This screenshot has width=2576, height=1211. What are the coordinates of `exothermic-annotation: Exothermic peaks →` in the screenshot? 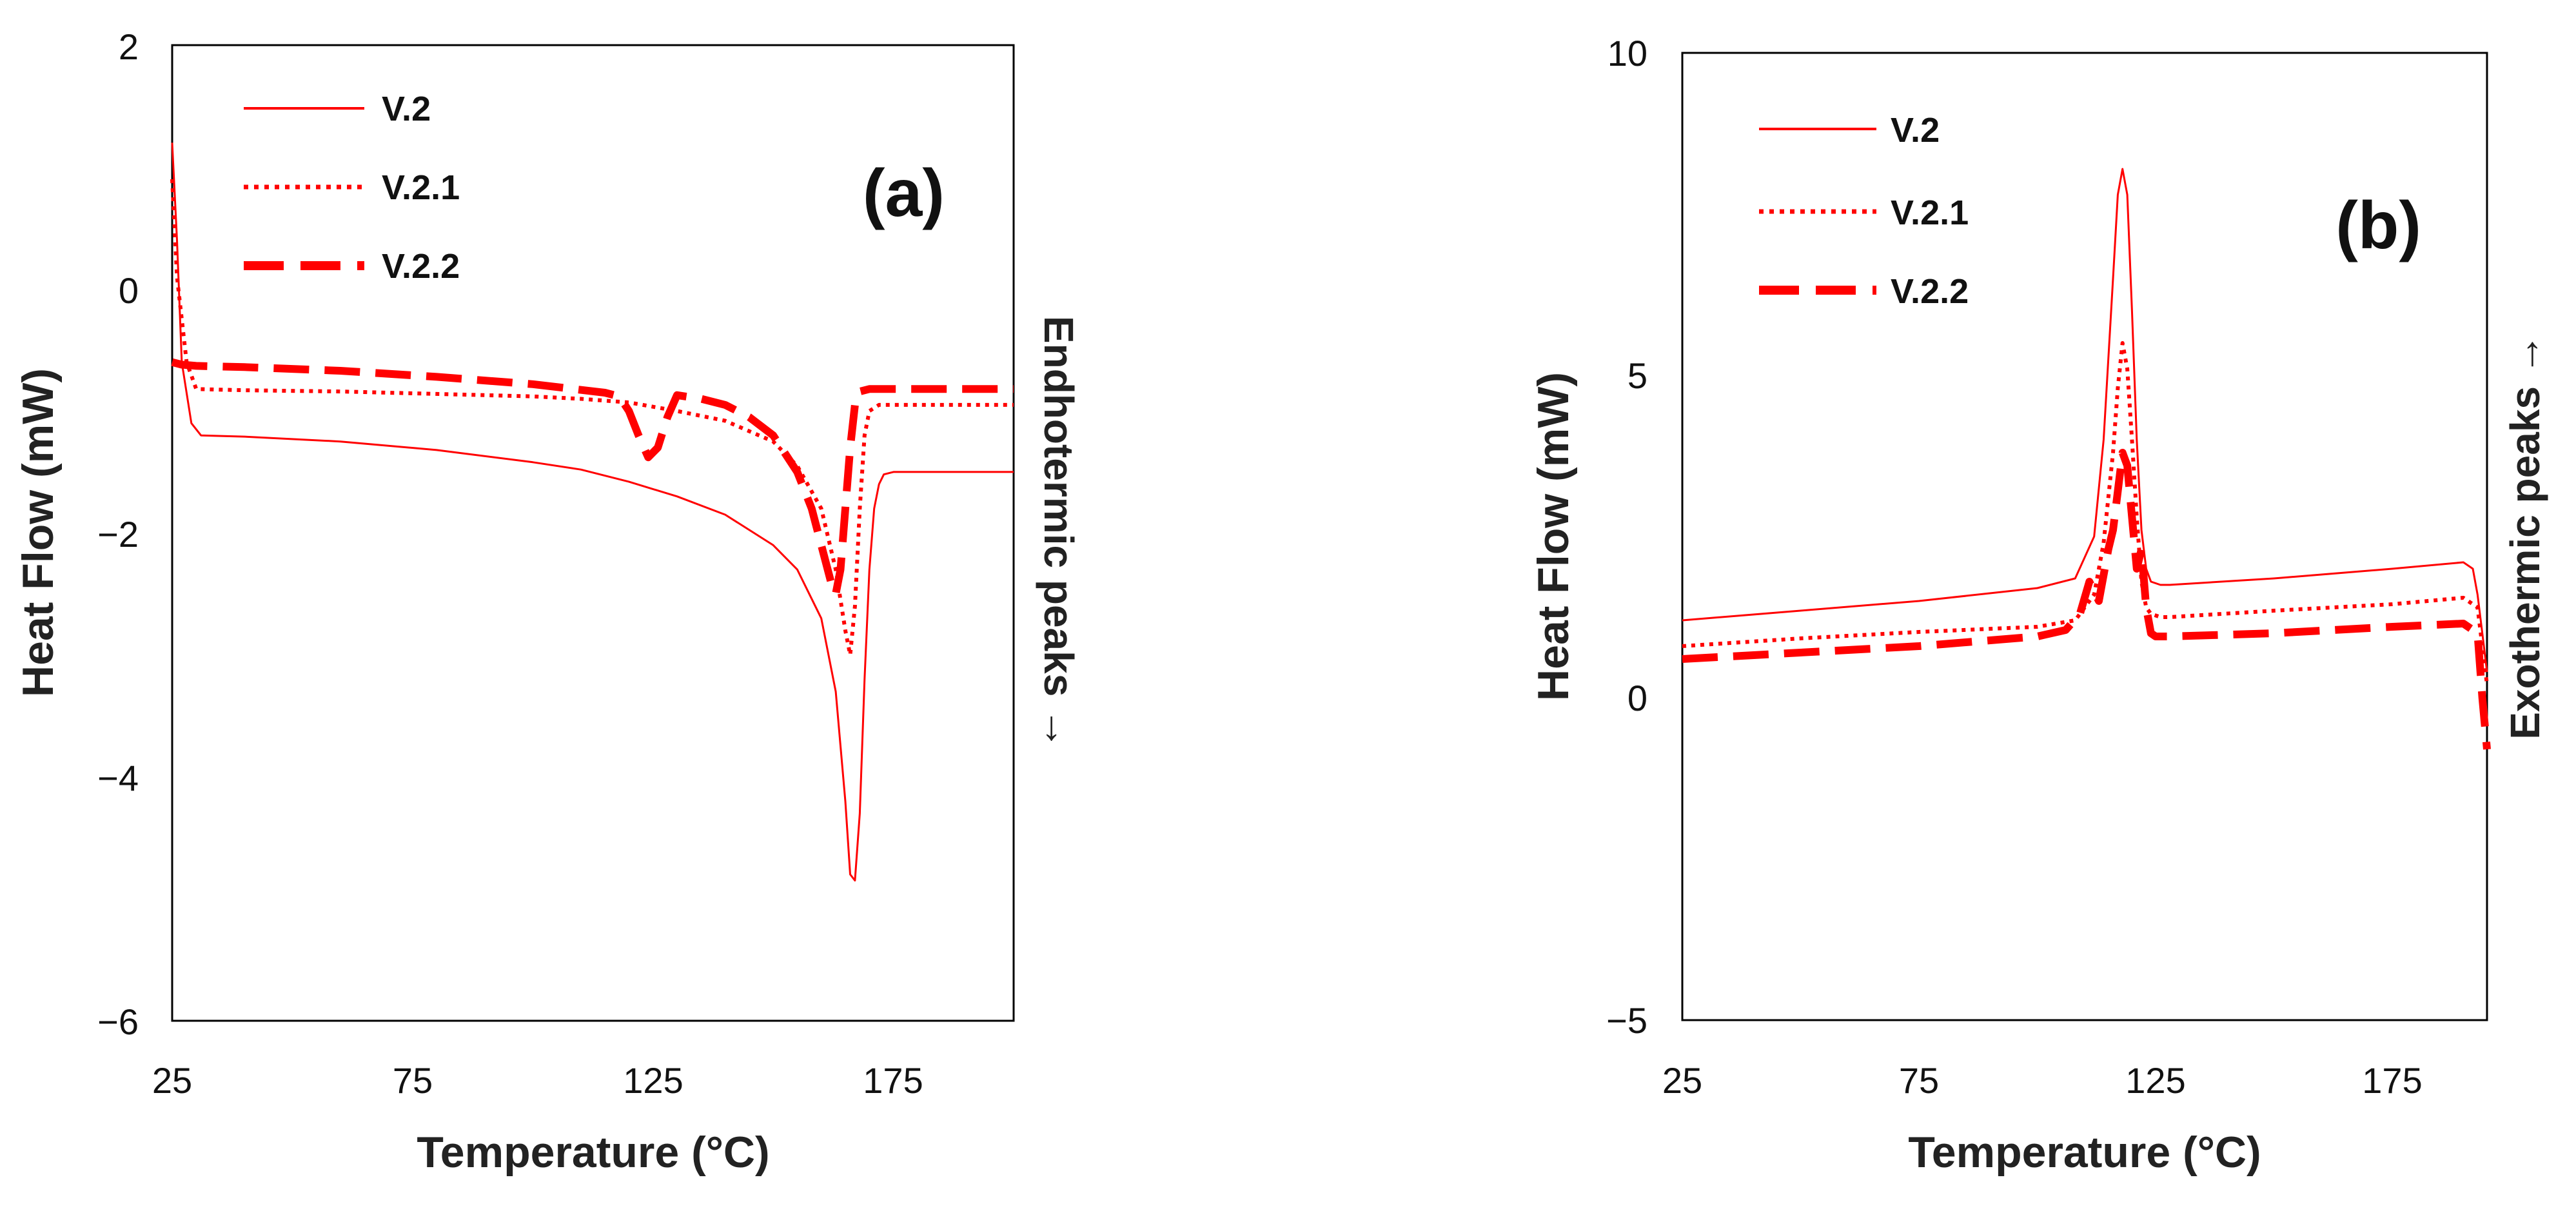 It's located at (2525, 536).